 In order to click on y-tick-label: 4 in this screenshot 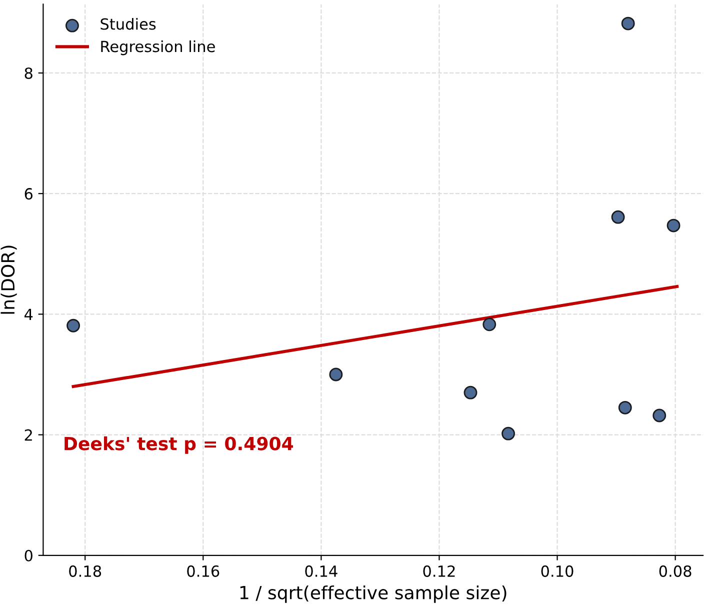, I will do `click(28, 314)`.